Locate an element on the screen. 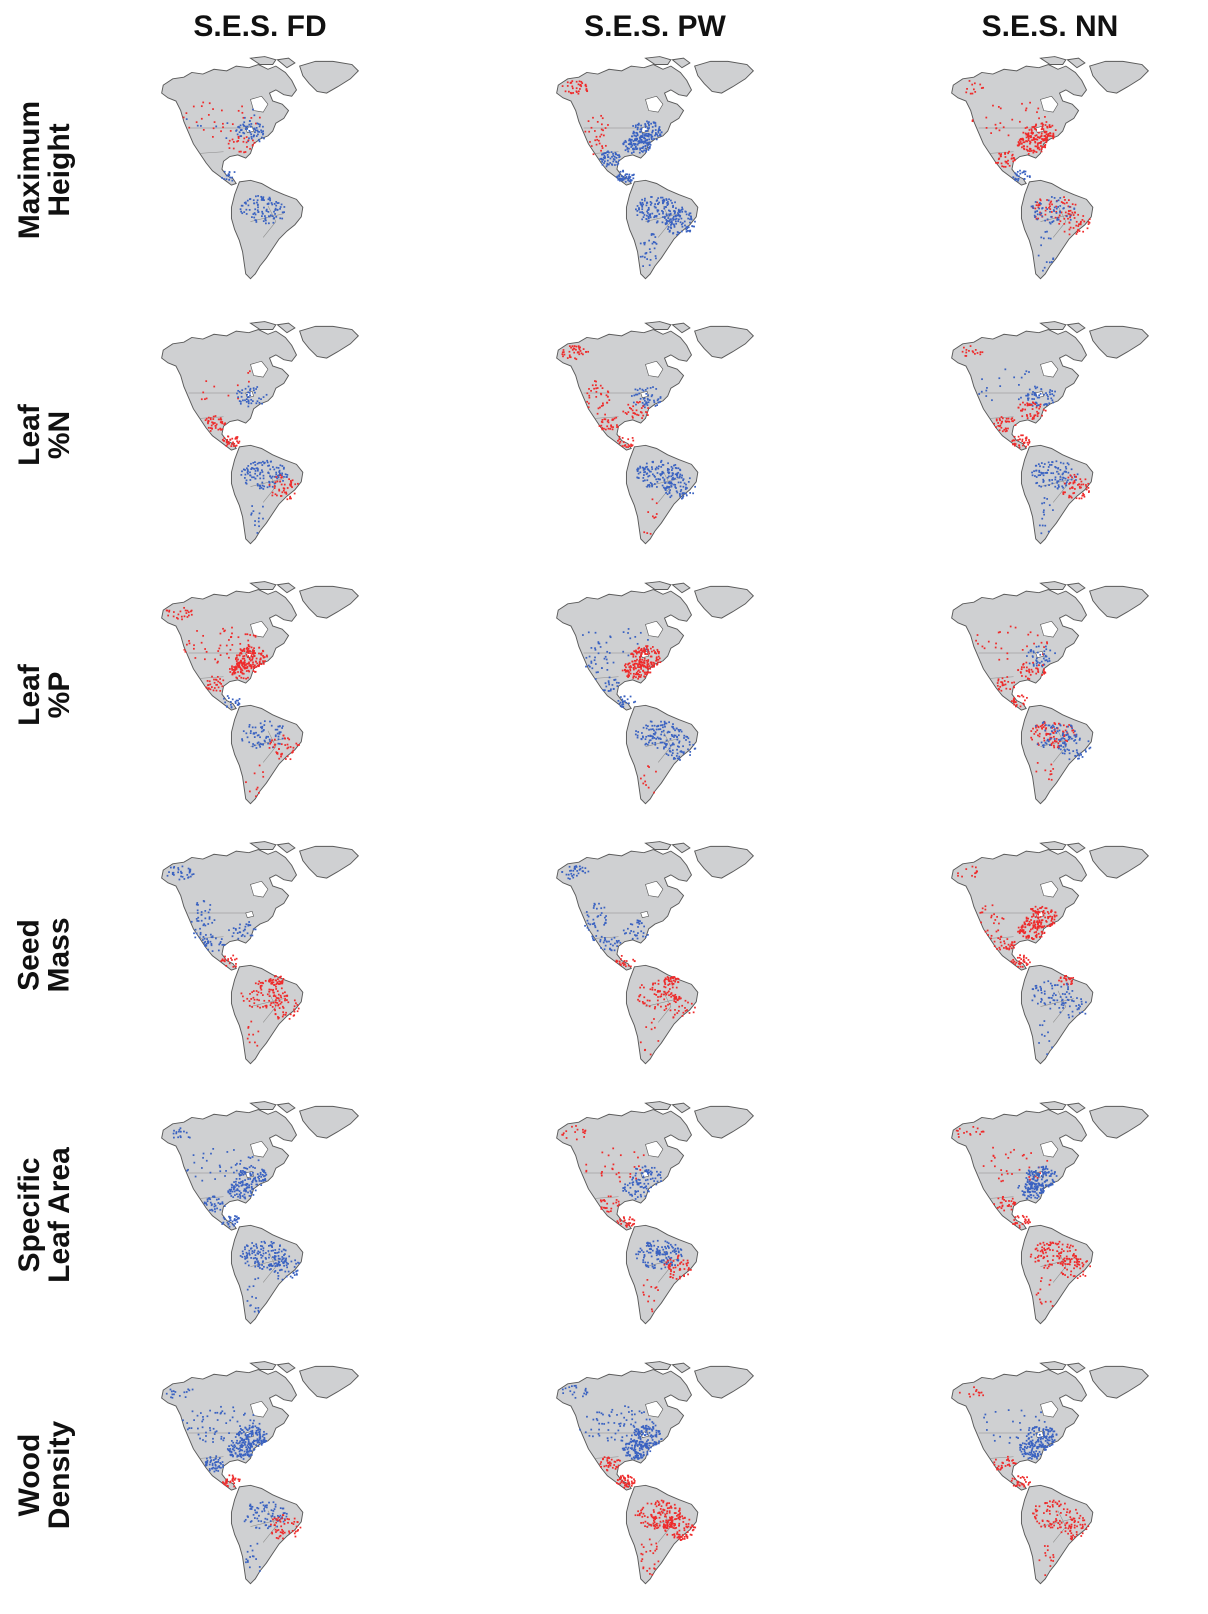  north-america-landmass is located at coordinates (229, 1170).